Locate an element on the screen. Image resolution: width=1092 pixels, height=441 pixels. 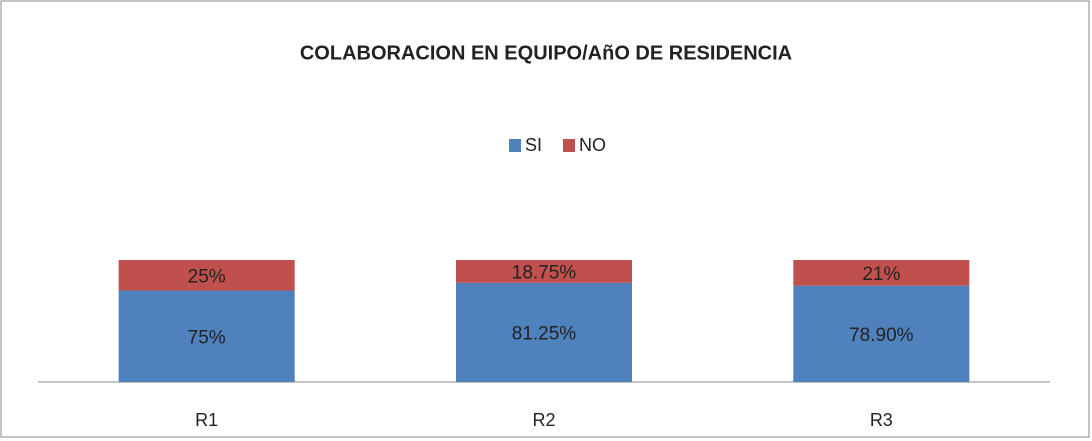
legend-label: NO is located at coordinates (592, 145).